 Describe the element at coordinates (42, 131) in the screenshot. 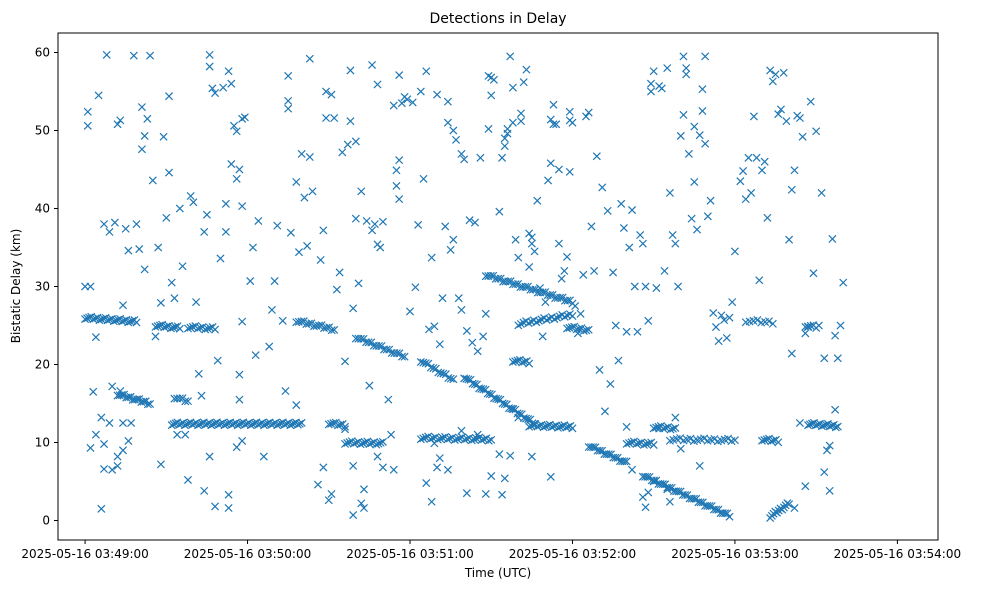

I see `y-tick-label-5: 50` at that location.